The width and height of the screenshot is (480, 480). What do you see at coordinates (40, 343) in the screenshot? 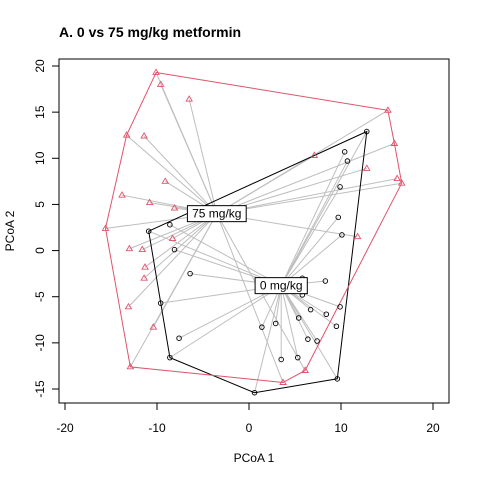
I see `y-tick-label: -10` at bounding box center [40, 343].